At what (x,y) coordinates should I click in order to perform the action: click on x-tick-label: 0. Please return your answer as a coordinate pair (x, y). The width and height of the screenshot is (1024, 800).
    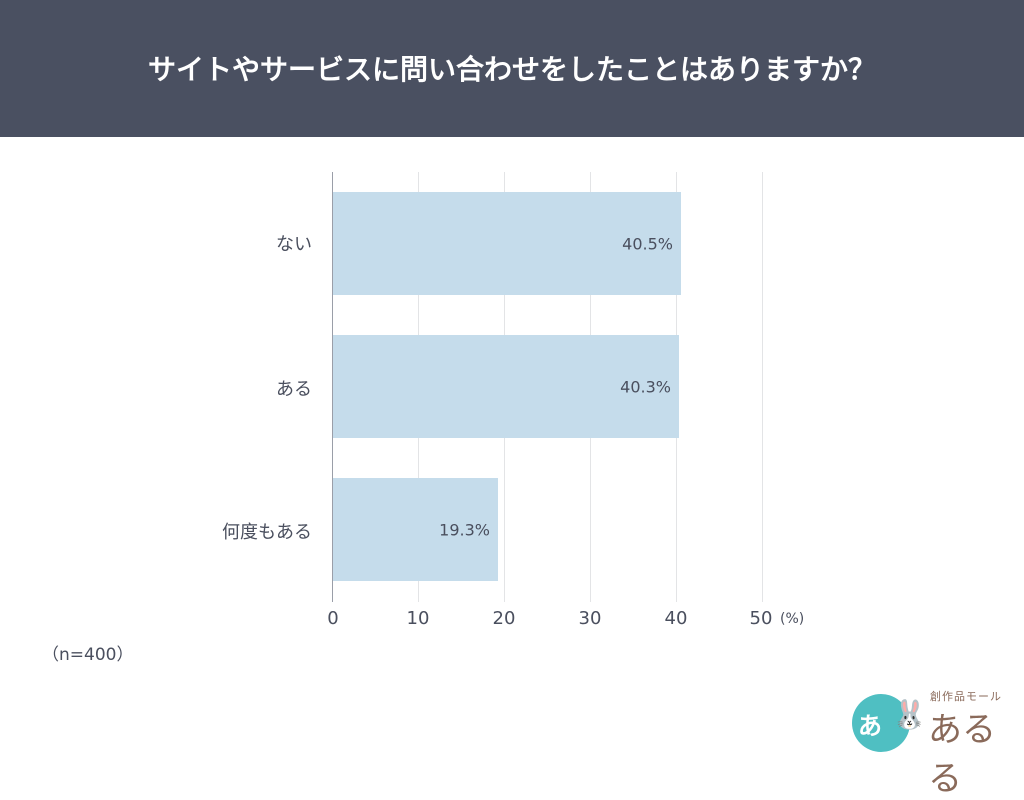
    Looking at the image, I should click on (333, 618).